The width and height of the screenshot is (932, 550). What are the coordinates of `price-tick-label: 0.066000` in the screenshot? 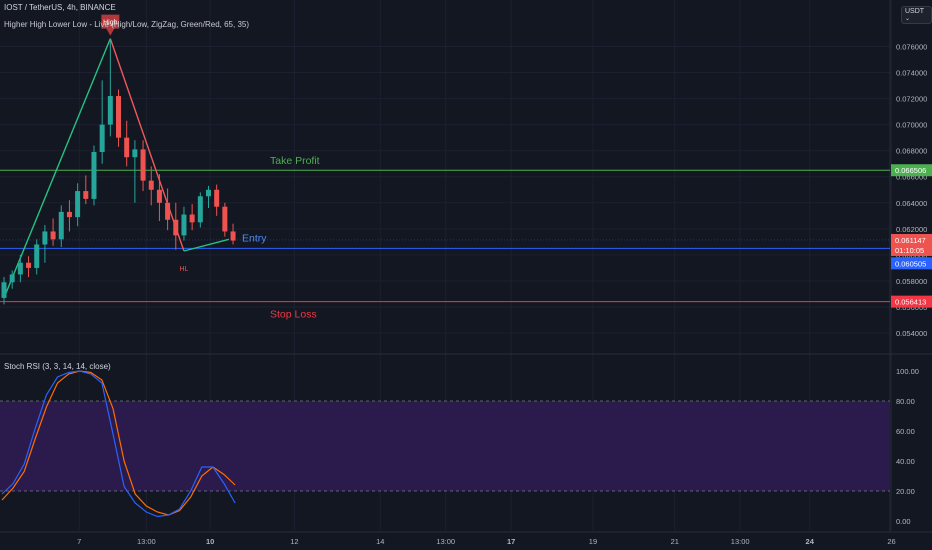 It's located at (911, 177).